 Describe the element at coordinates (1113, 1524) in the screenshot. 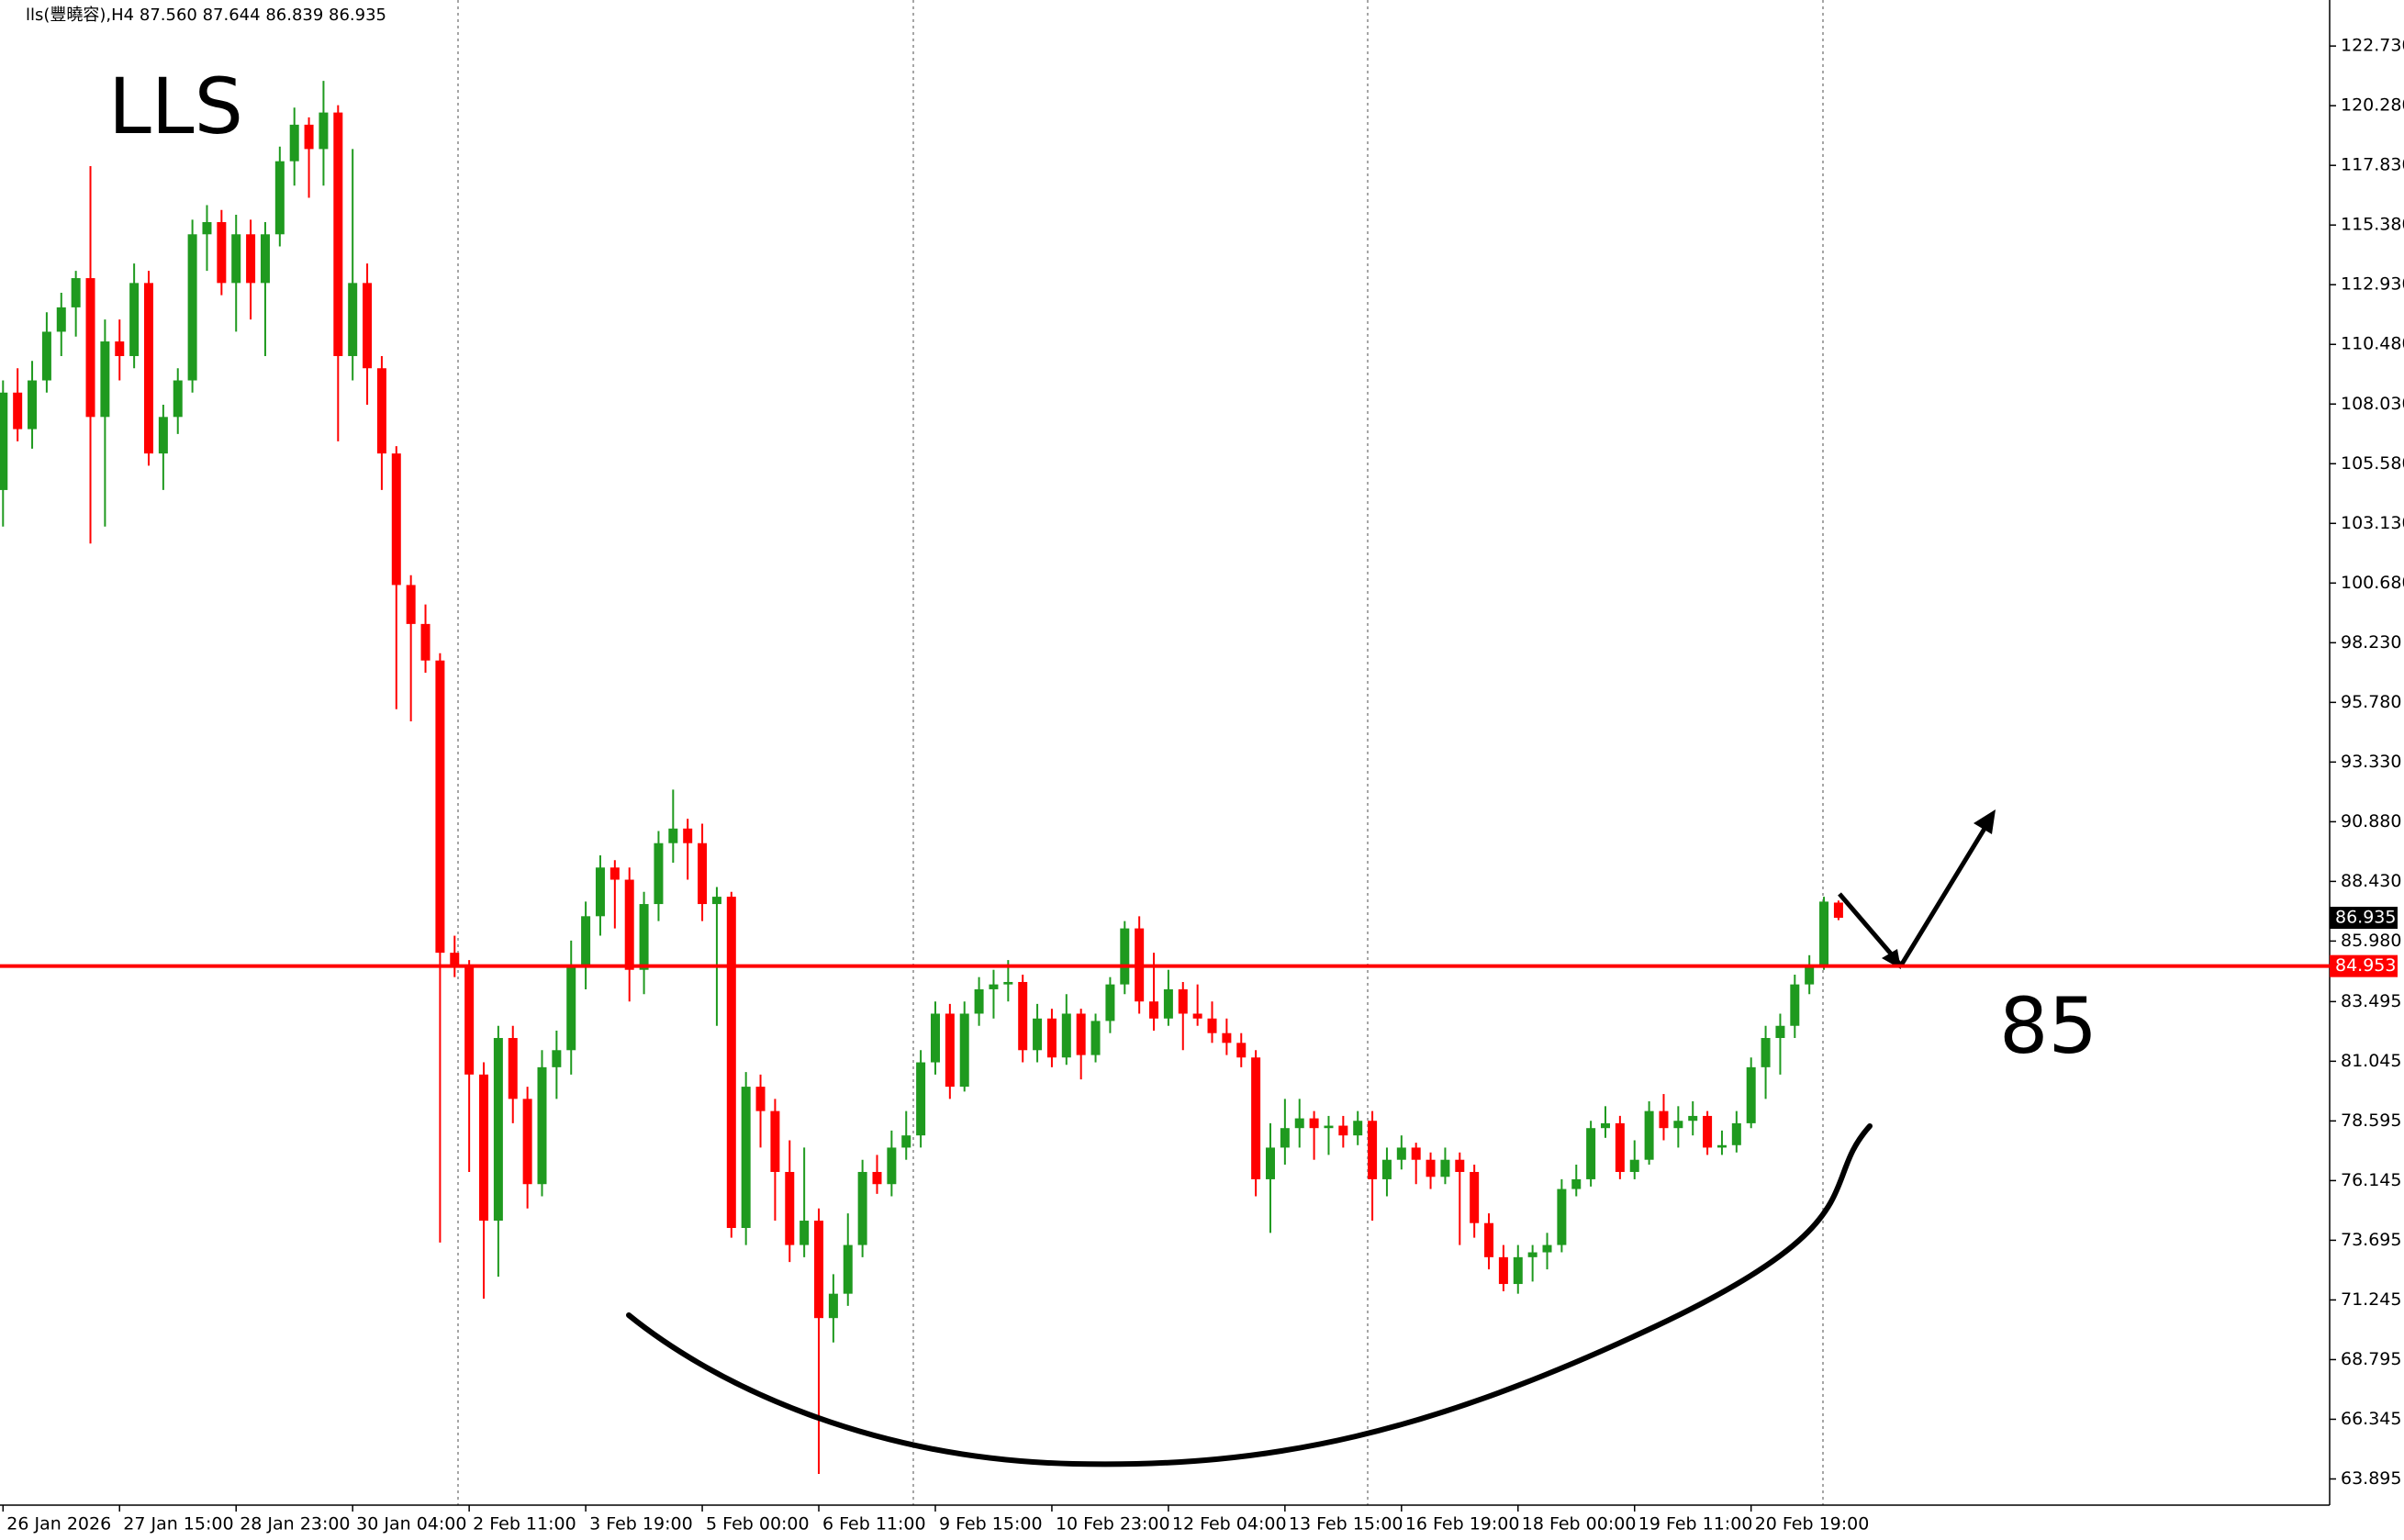

I see `x-tick-label: 10 Feb 23:00` at that location.